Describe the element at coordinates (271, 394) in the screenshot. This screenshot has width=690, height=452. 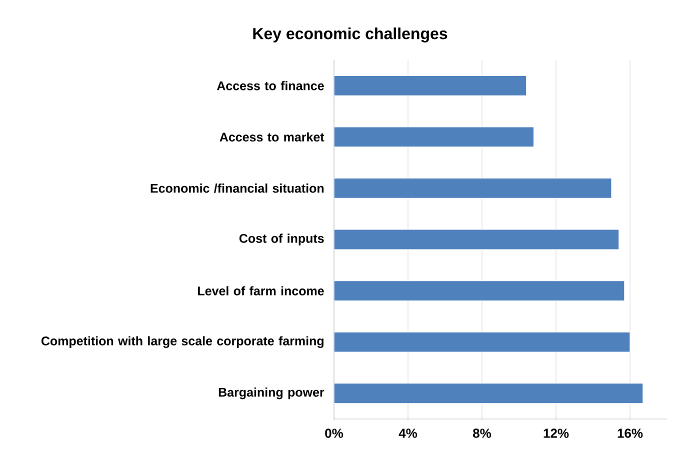
I see `y-tick-label: Bargaining power` at that location.